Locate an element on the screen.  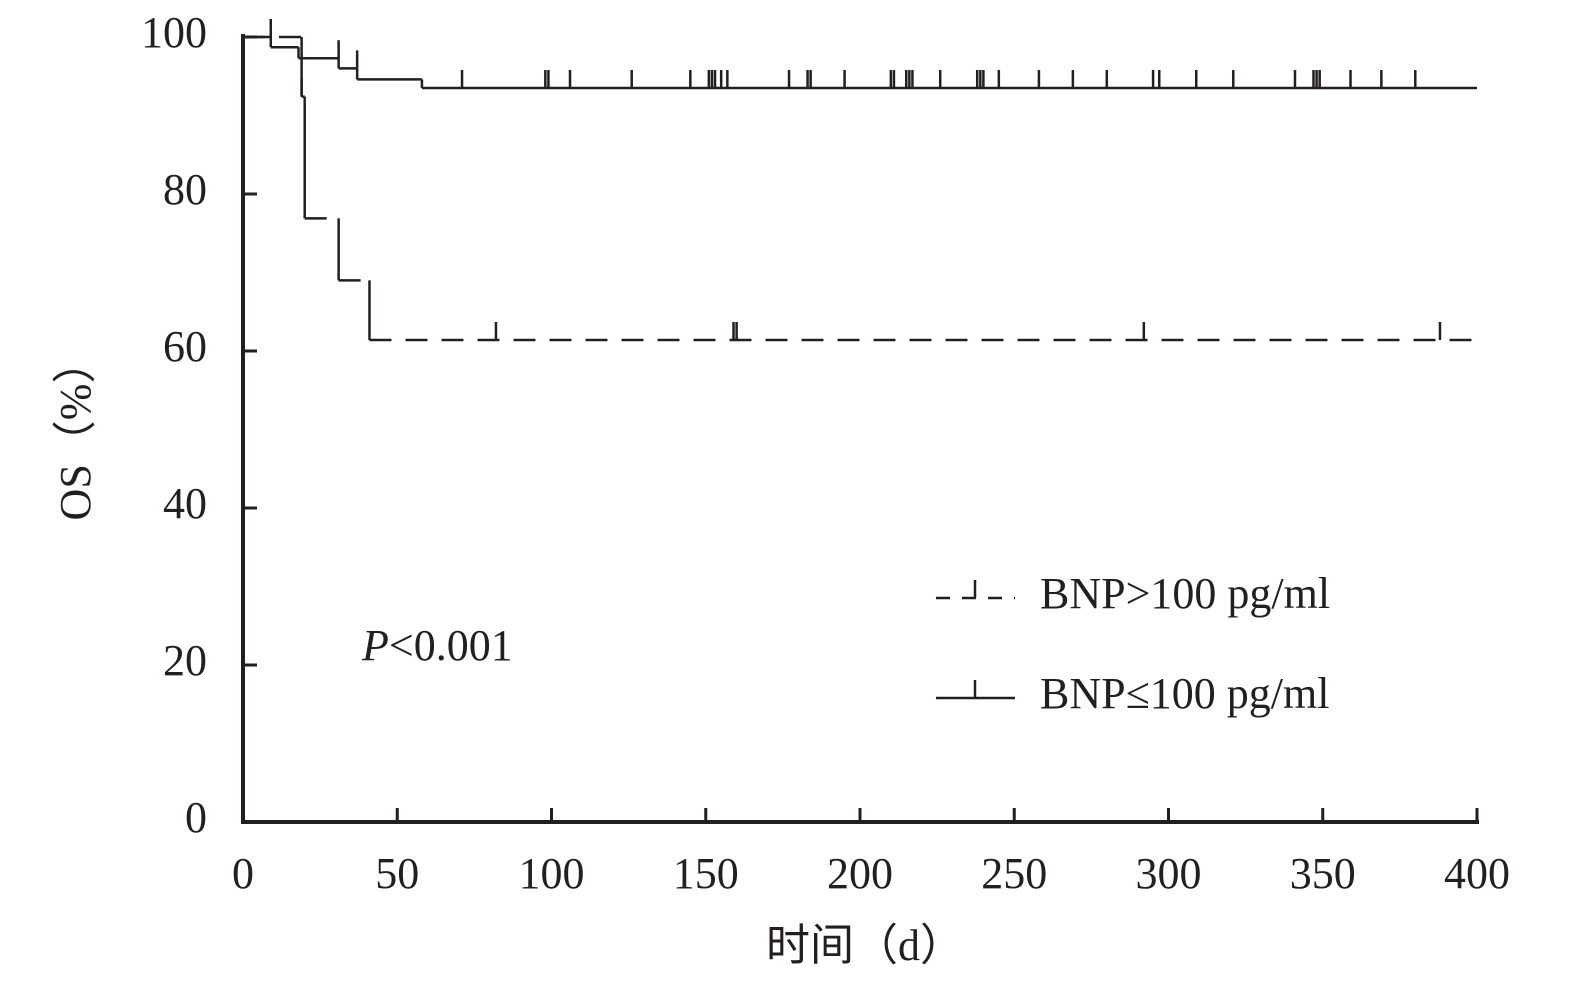
legend-label: BNP≤100 pg/ml is located at coordinates (1184, 693).